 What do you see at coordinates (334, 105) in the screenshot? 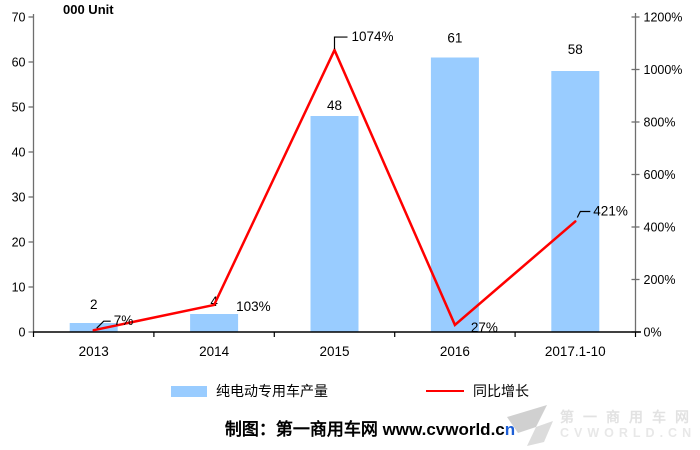
I see `bar-value-label: 48` at bounding box center [334, 105].